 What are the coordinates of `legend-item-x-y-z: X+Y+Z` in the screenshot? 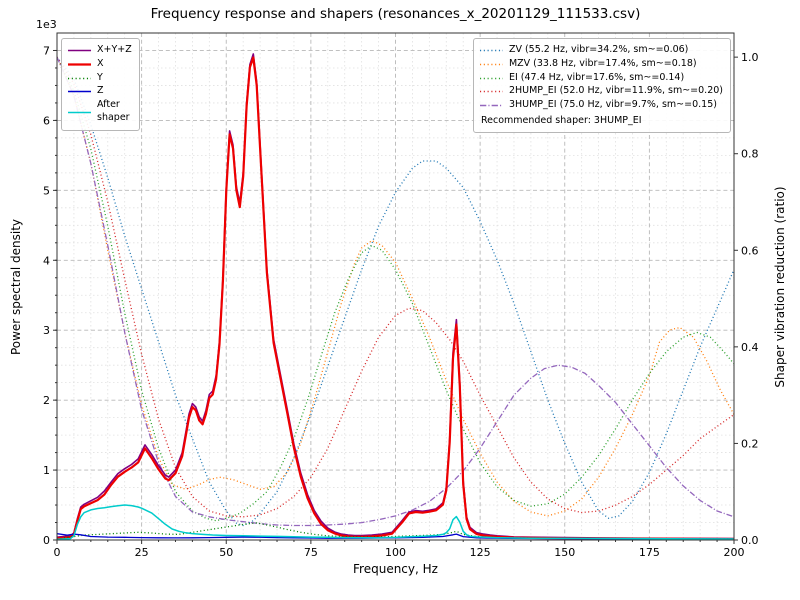 It's located at (99, 50).